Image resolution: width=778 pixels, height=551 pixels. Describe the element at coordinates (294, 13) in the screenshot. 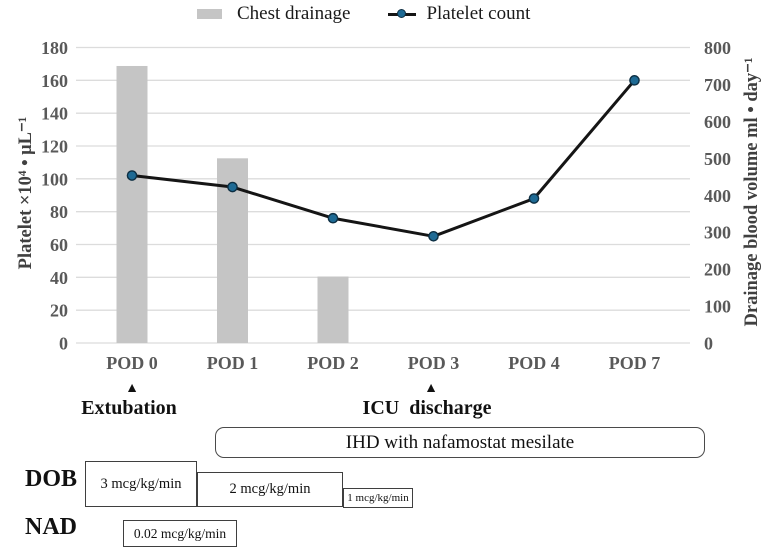

I see `legend-chest-drainage-label: Chest drainage` at that location.